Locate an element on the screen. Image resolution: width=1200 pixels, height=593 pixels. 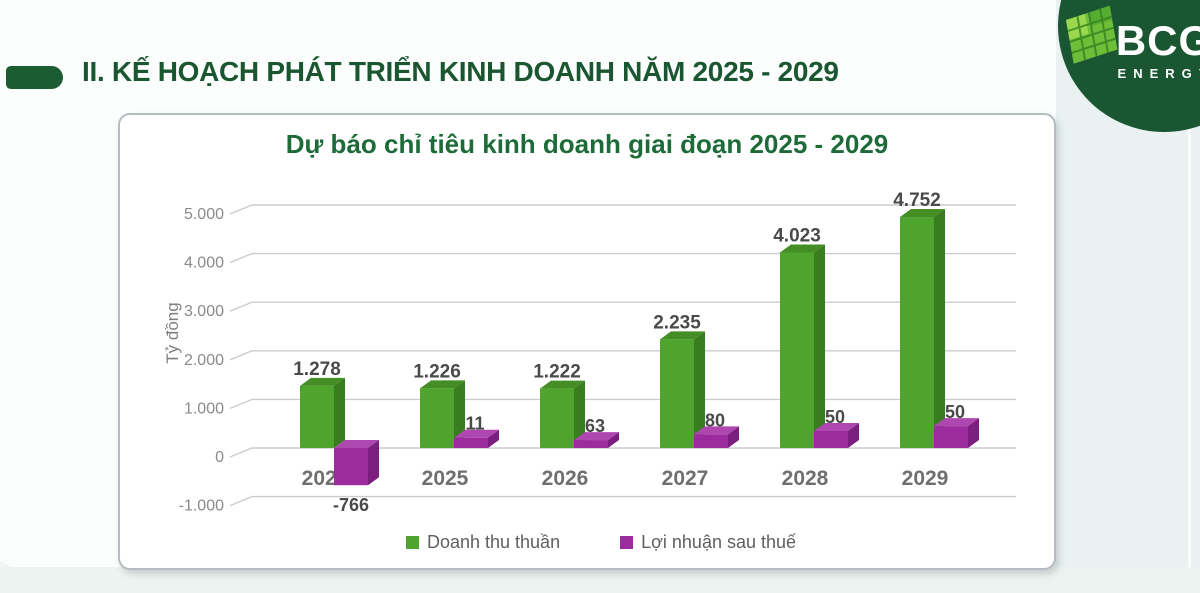
svg-text: 2025 is located at coordinates (445, 478).